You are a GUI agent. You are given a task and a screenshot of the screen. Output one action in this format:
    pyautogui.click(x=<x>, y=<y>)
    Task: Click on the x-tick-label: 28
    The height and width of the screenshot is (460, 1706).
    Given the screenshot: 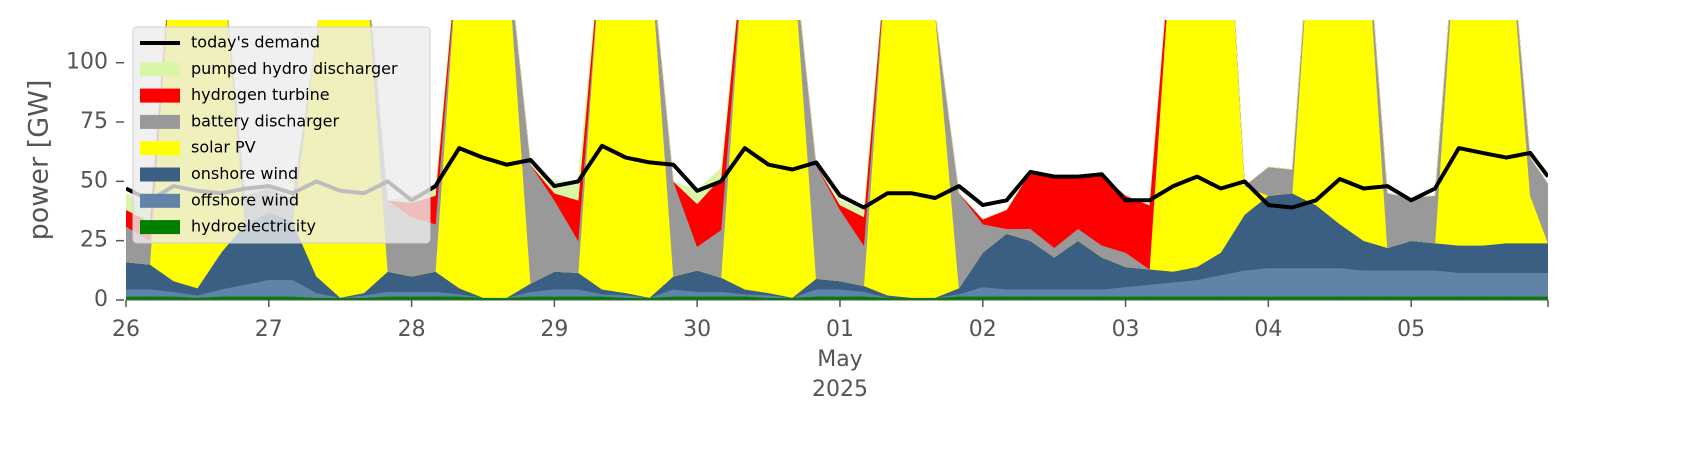 What is the action you would take?
    pyautogui.click(x=412, y=329)
    